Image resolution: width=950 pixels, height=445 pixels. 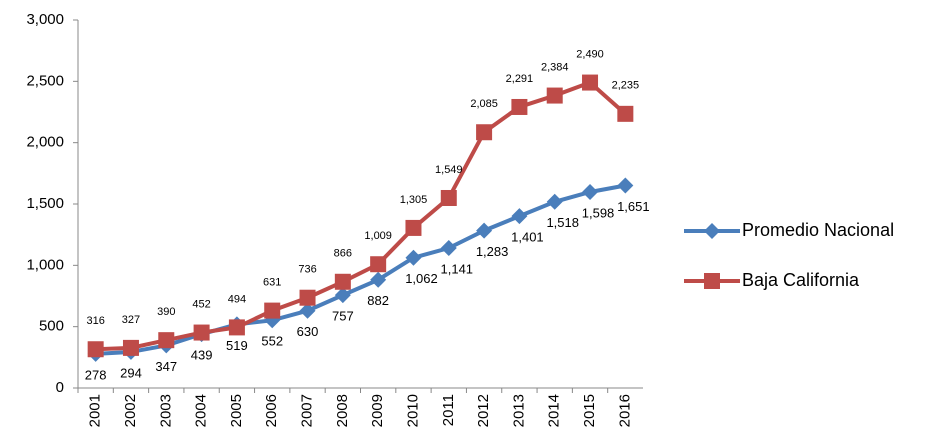 What do you see at coordinates (131, 372) in the screenshot?
I see `data-label: 294` at bounding box center [131, 372].